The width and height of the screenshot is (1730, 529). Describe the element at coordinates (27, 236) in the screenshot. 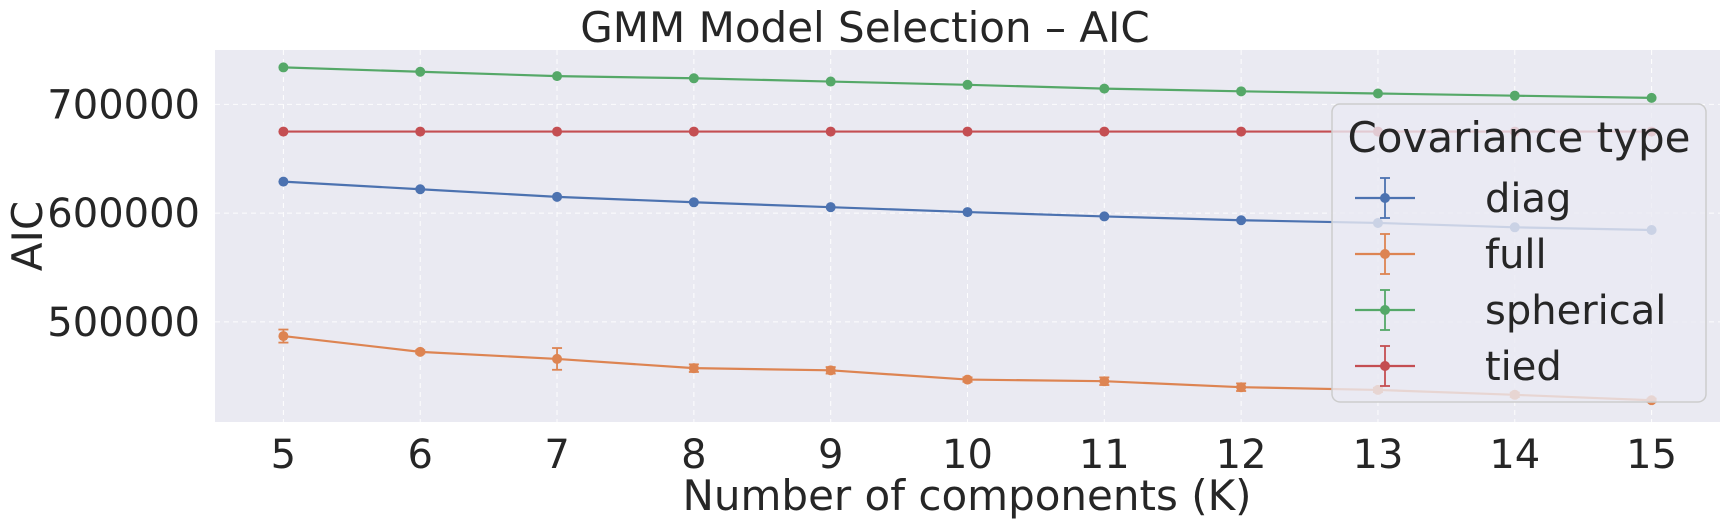

I see `y-axis-title: AIC` at that location.